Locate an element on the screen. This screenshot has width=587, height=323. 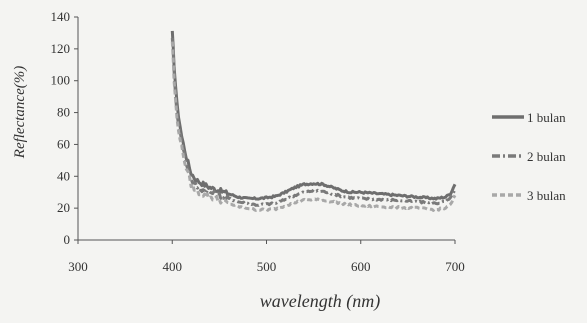
y-tick-label: 20 is located at coordinates (63, 207).